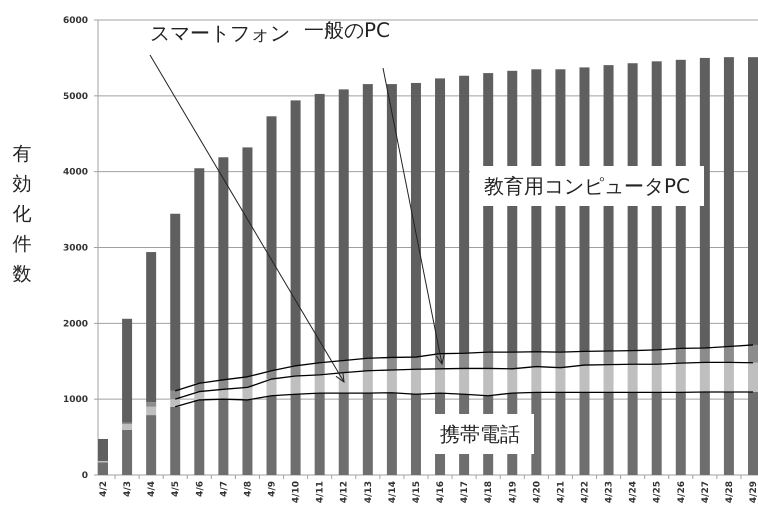 Image resolution: width=758 pixels, height=506 pixels. What do you see at coordinates (561, 492) in the screenshot?
I see `x-tick-label: 4/21` at bounding box center [561, 492].